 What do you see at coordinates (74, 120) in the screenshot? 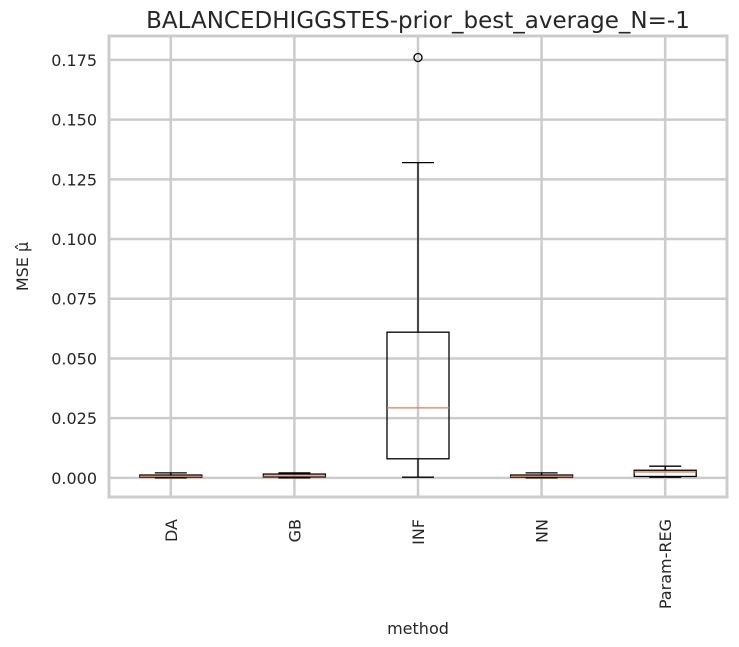
I see `y-tick-label: 0.150` at bounding box center [74, 120].